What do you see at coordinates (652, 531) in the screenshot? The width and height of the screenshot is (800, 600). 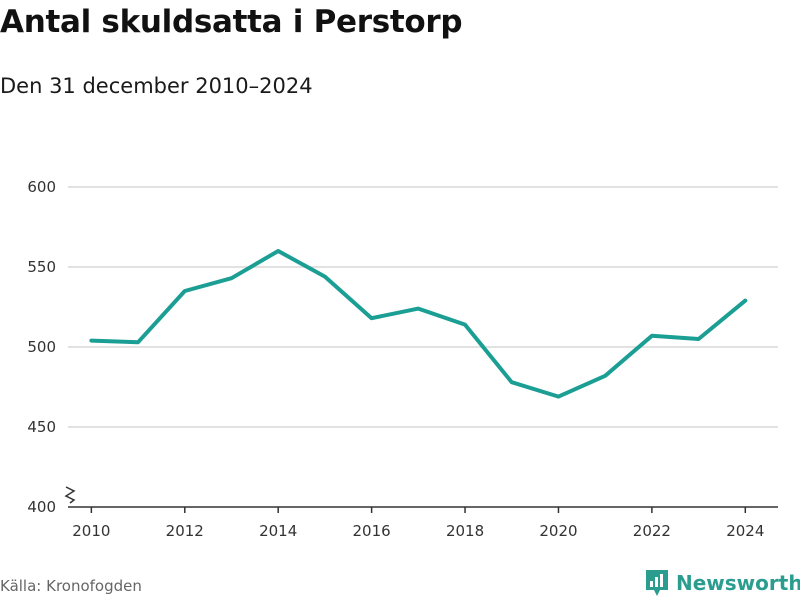 I see `x-tick-label: 2022` at bounding box center [652, 531].